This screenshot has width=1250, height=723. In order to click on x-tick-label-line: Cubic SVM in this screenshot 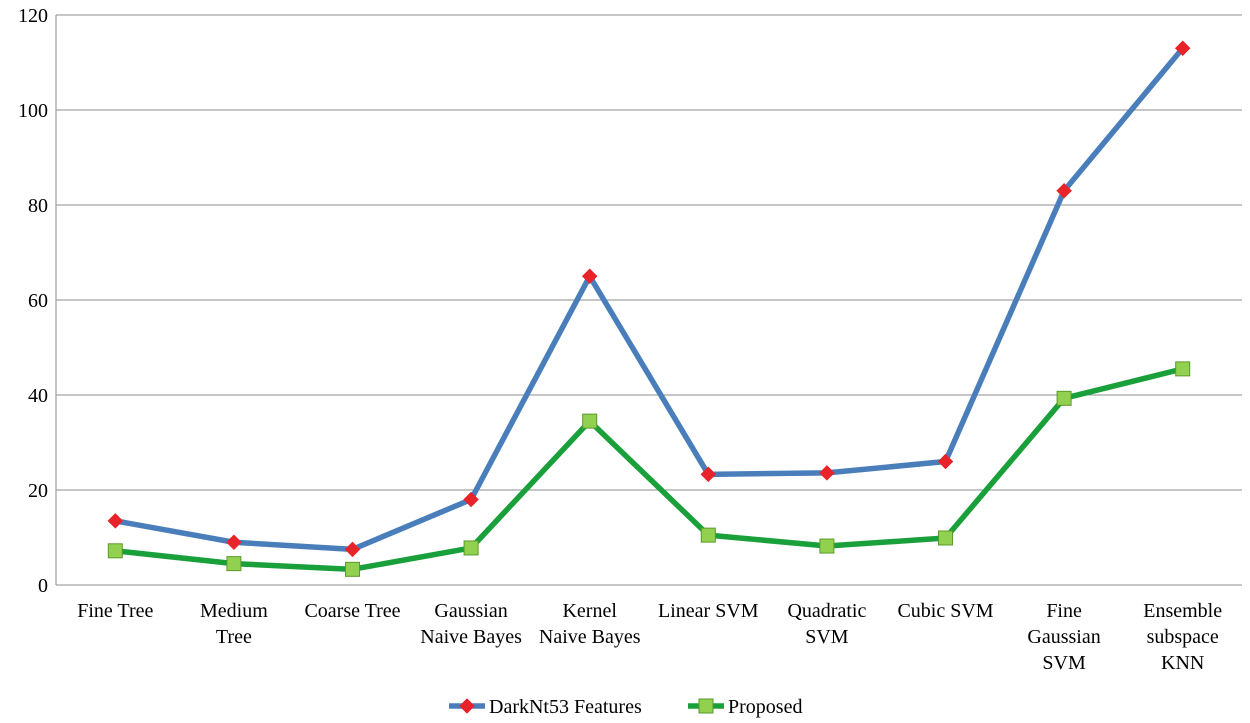, I will do `click(945, 611)`.